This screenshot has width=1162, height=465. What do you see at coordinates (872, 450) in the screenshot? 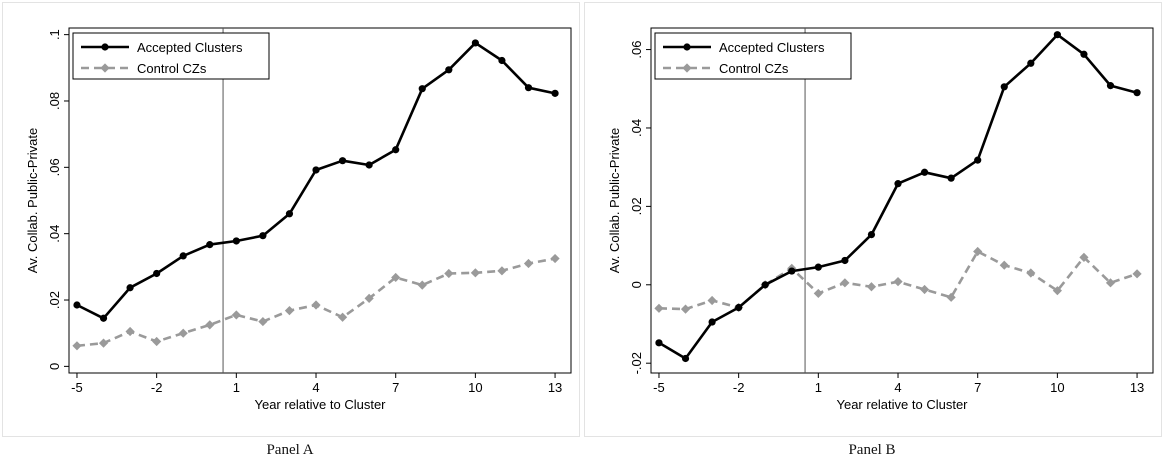
I see `panel-b-caption: Panel B` at bounding box center [872, 450].